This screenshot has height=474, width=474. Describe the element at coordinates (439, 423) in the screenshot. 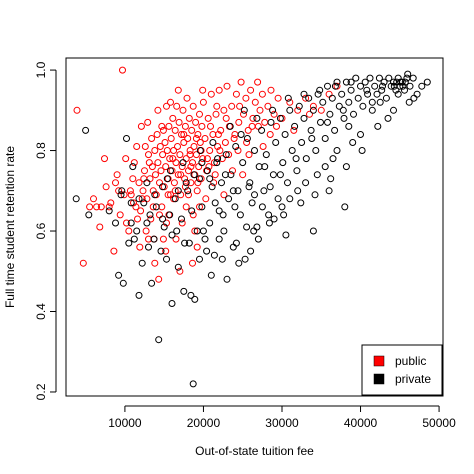

I see `x-tick-label: 50000` at that location.